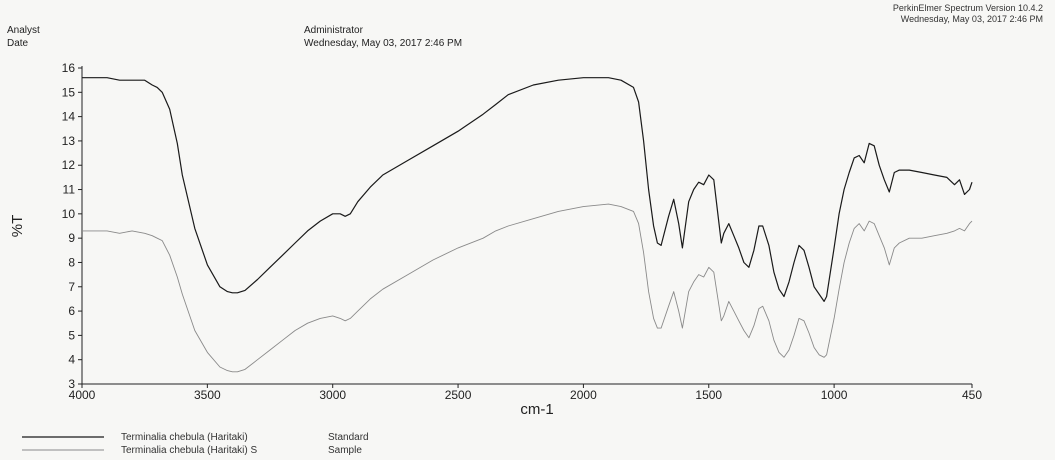 This screenshot has width=1055, height=460. What do you see at coordinates (17, 226) in the screenshot?
I see `y-axis-title: %T` at bounding box center [17, 226].